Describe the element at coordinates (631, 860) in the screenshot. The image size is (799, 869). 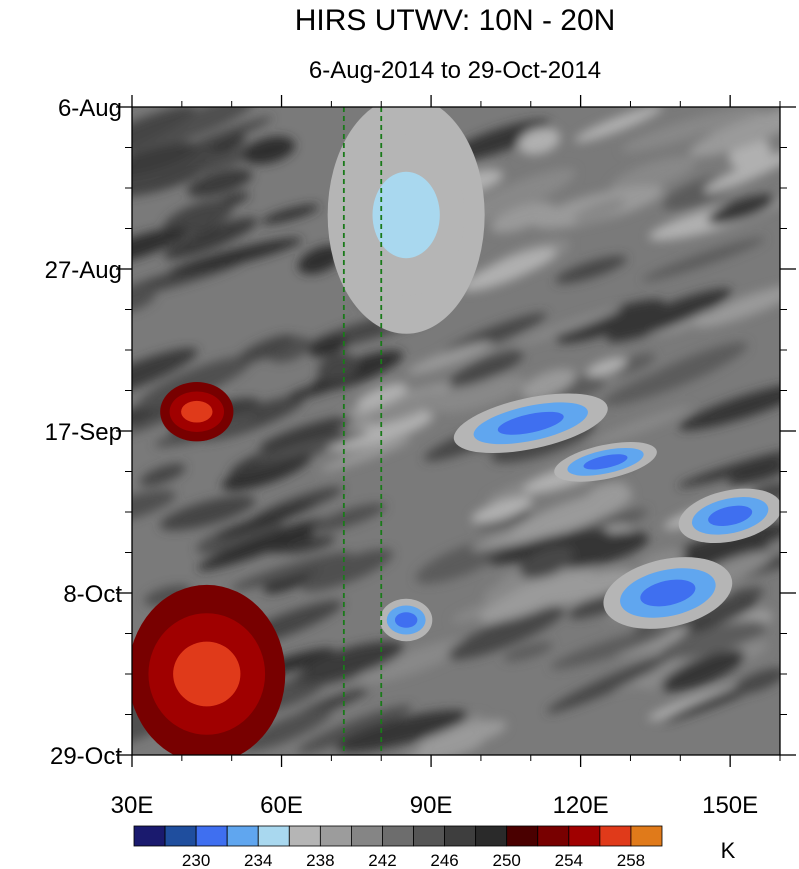
I see `colorbar-label: 258` at that location.